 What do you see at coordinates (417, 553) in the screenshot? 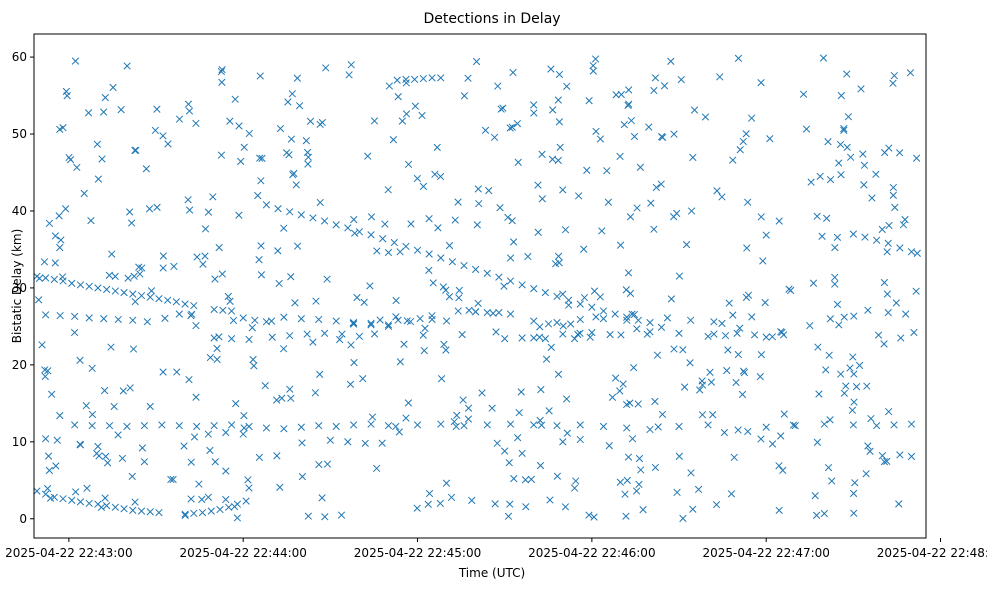
I see `x-tick-label: 2025-04-22 22:45:00` at bounding box center [417, 553].